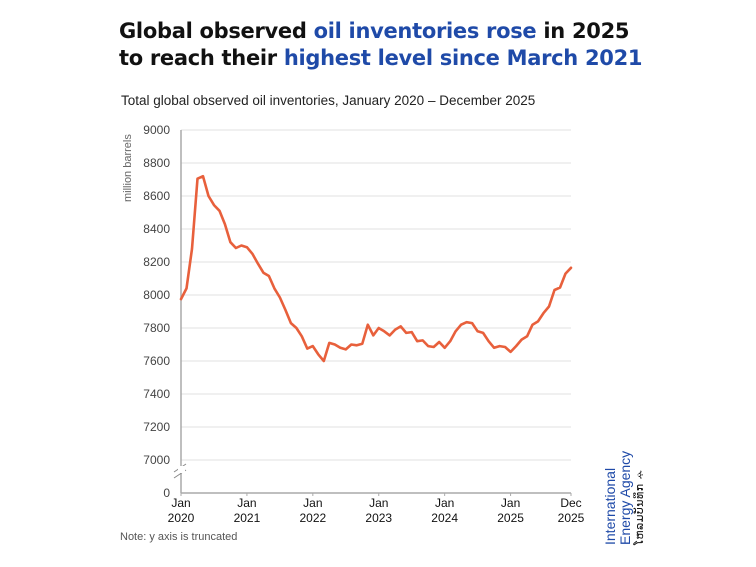  Describe the element at coordinates (156, 295) in the screenshot. I see `y-tick-label: 8000` at that location.